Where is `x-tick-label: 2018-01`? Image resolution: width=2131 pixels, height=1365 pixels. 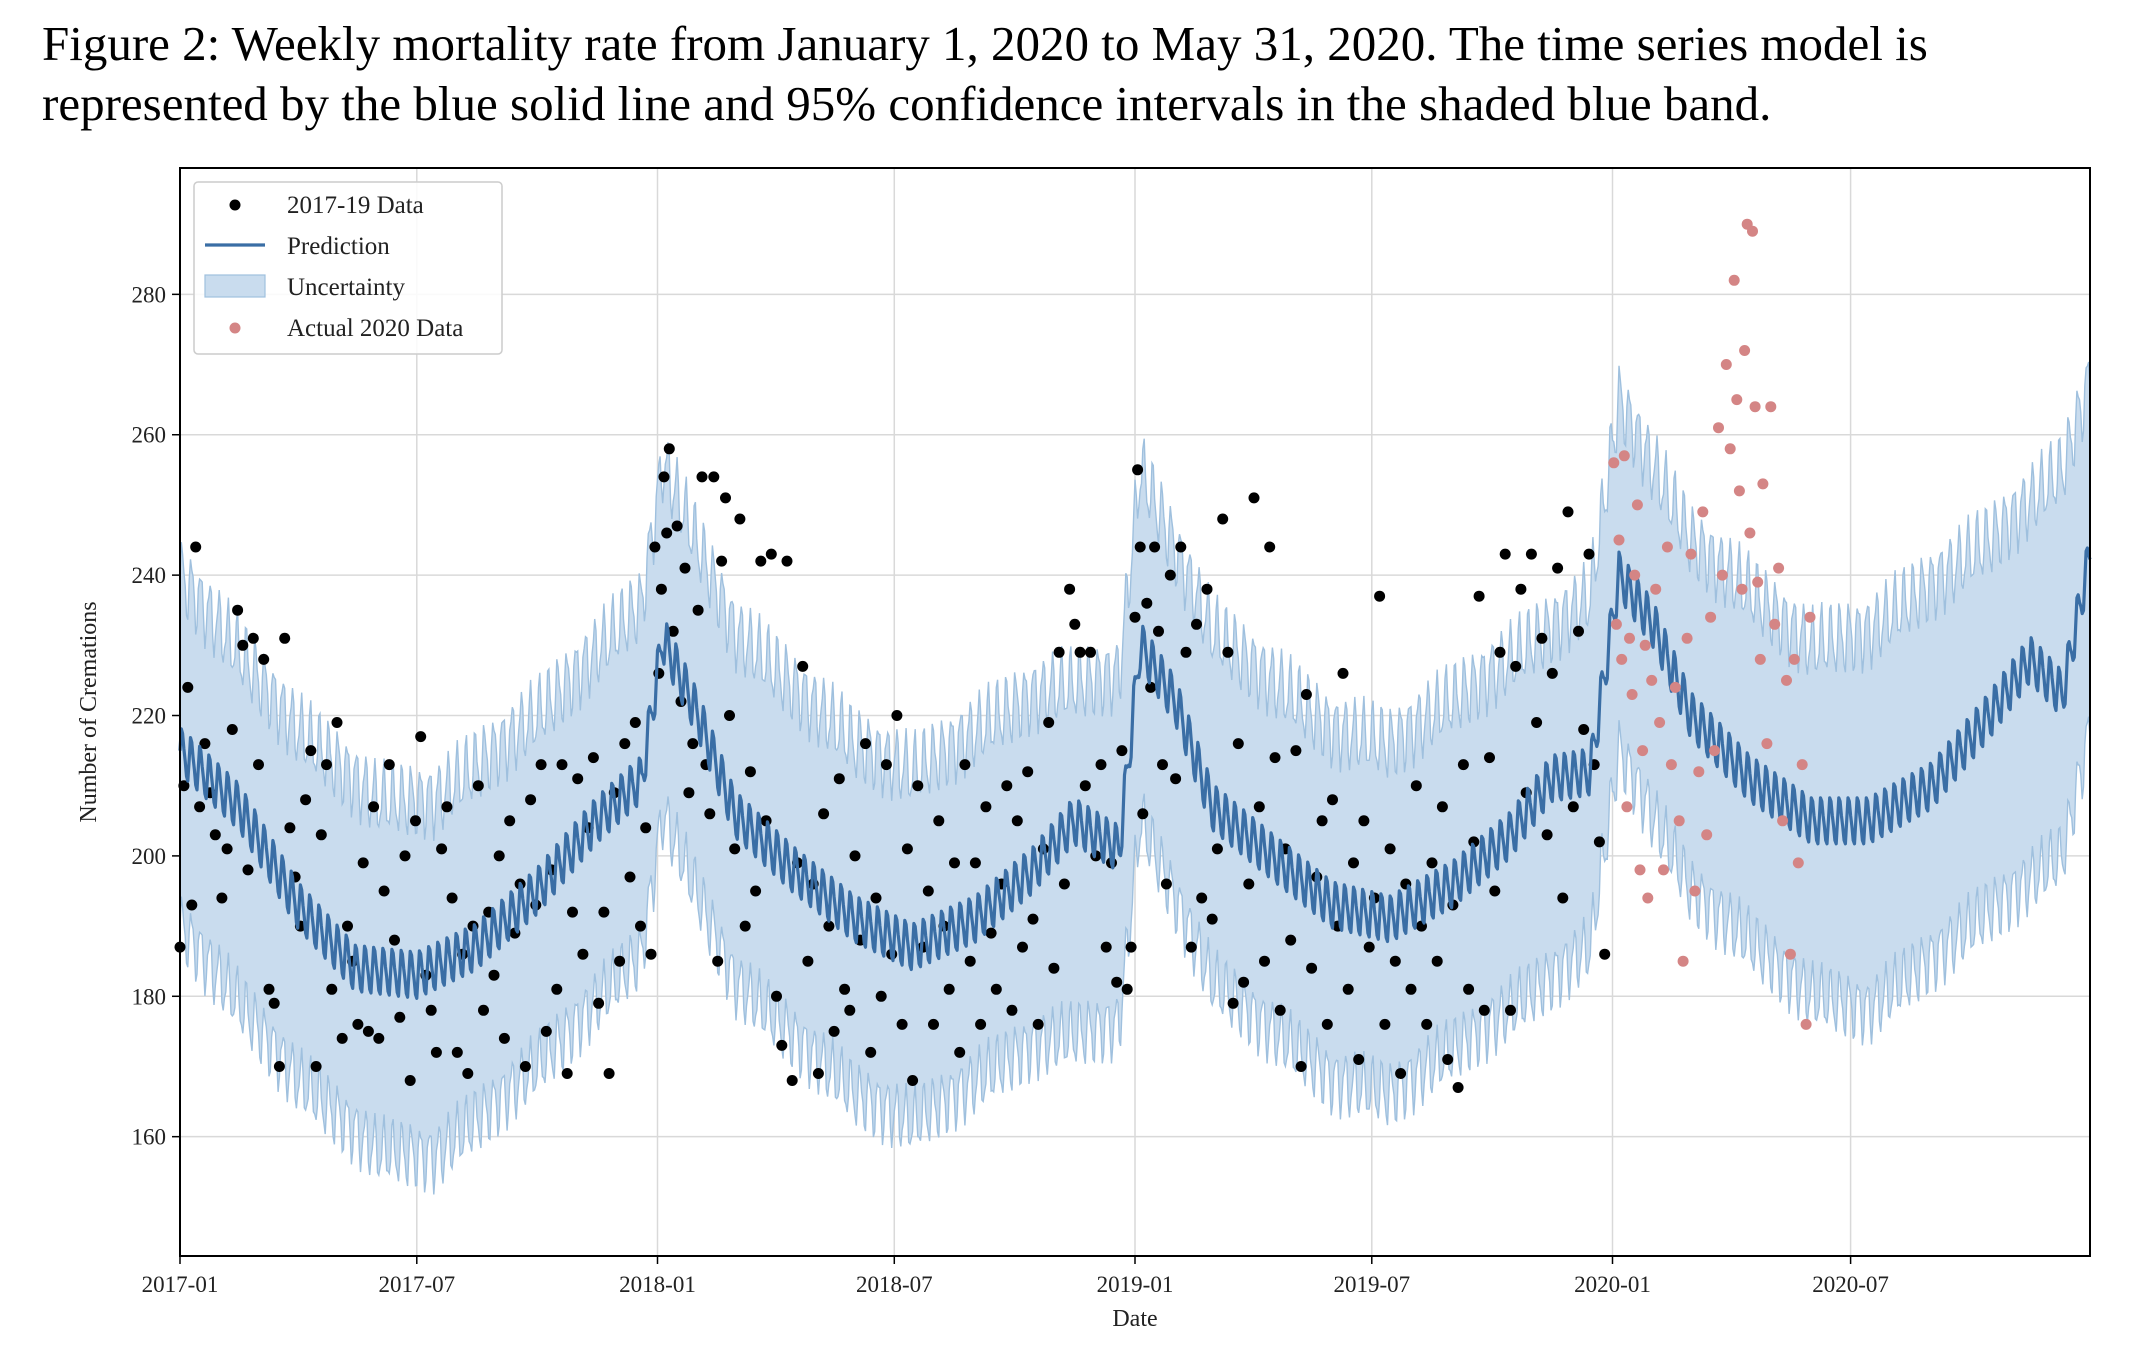 x-tick-label: 2018-01 is located at coordinates (657, 1284).